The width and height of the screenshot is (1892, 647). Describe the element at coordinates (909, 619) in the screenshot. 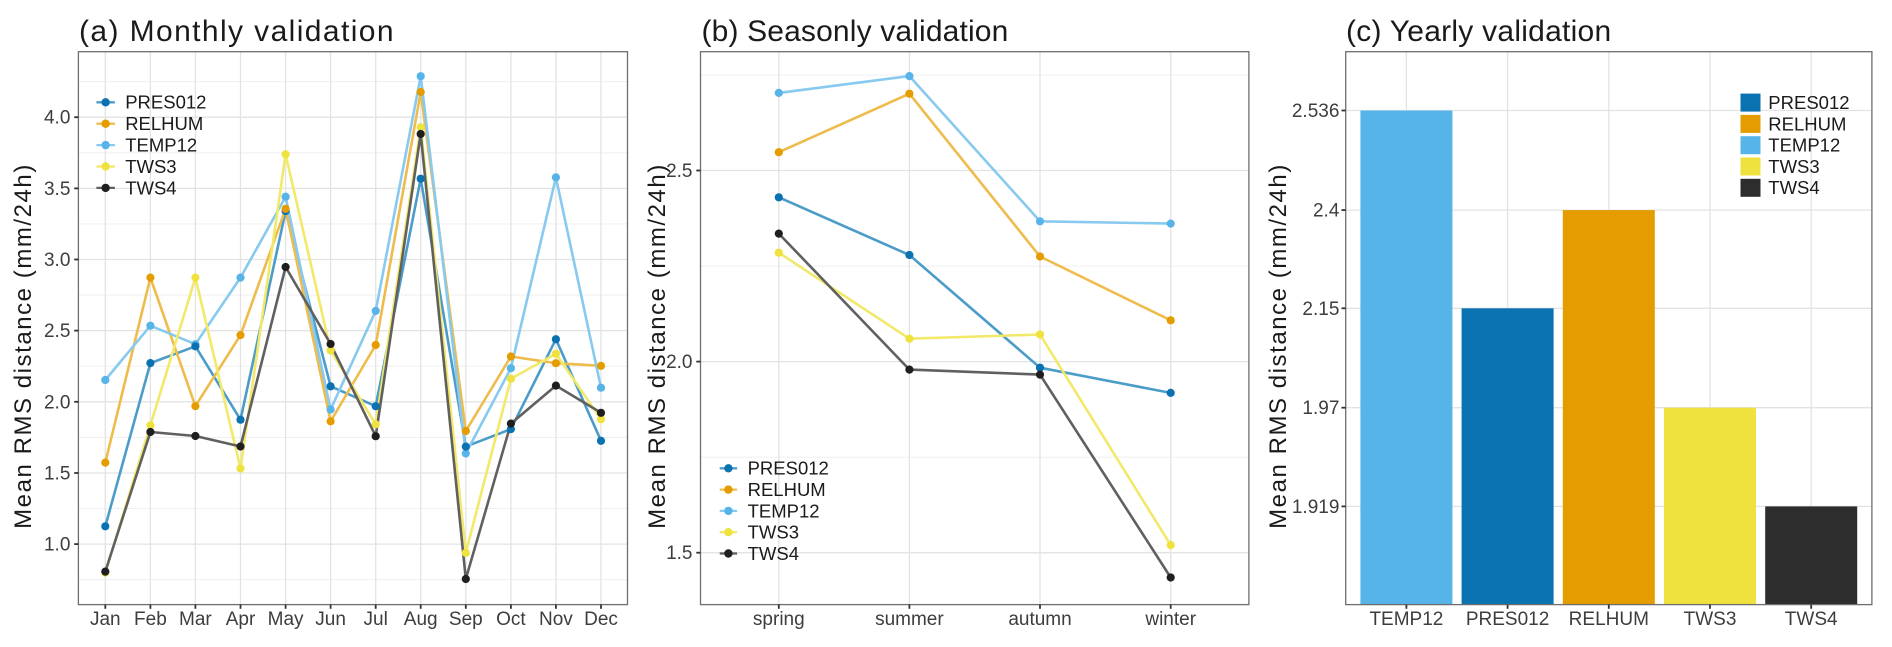

I see `svg-text: summer` at that location.